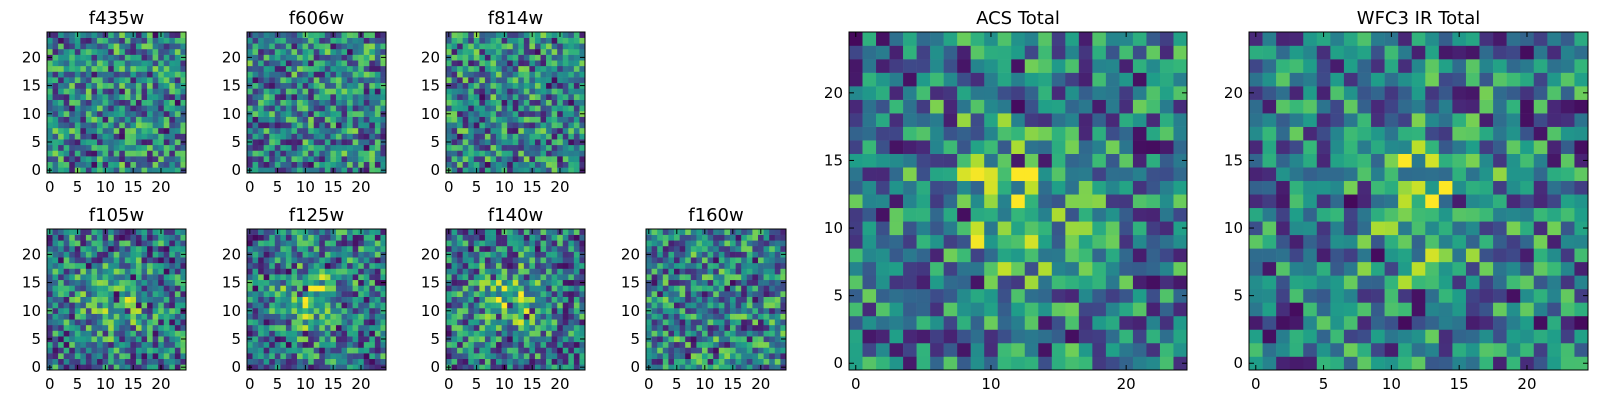 The image size is (1600, 400). I want to click on y-tick-label: 15, so click(630, 283).